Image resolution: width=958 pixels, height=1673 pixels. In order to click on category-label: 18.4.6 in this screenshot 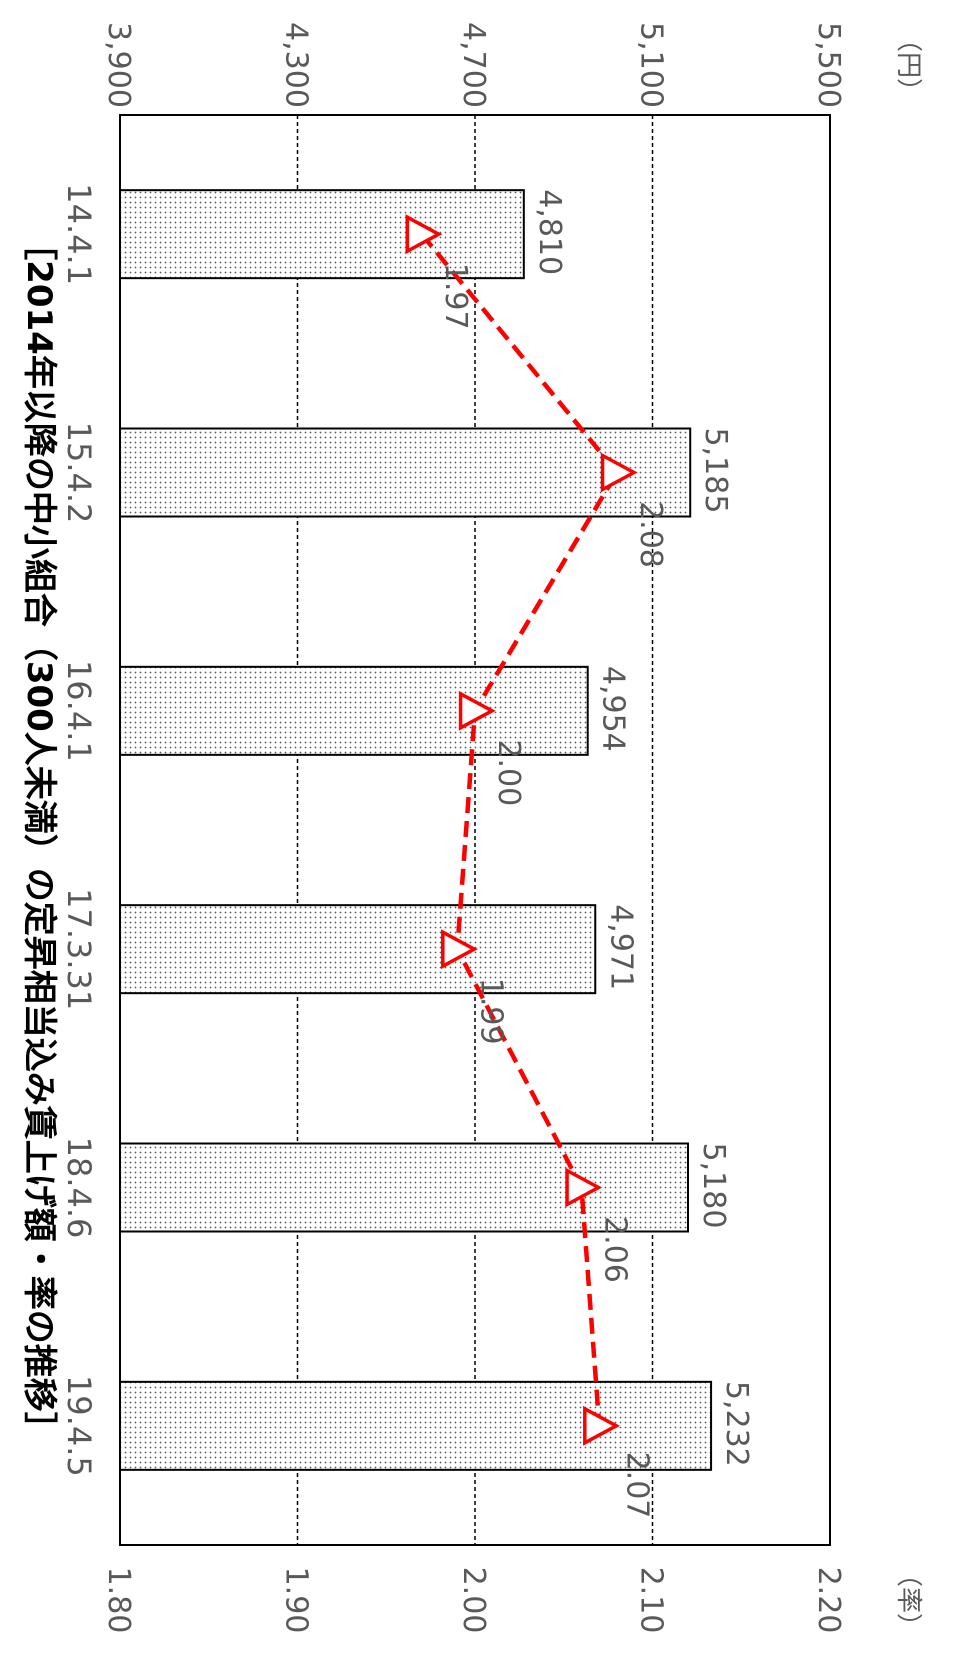, I will do `click(79, 1188)`.